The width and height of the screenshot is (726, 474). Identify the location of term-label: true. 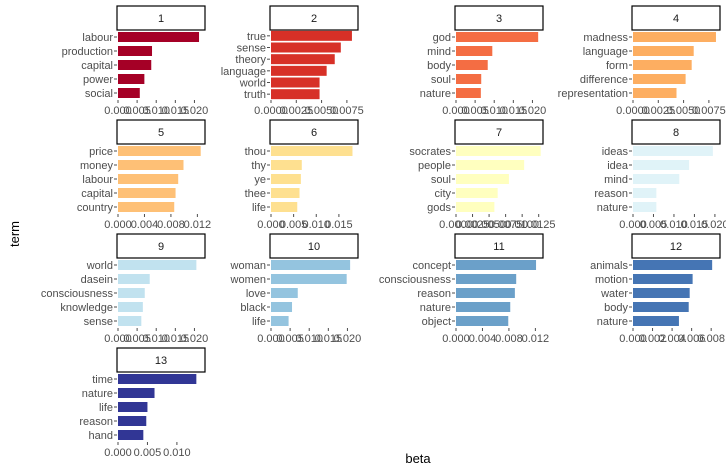
(256, 37).